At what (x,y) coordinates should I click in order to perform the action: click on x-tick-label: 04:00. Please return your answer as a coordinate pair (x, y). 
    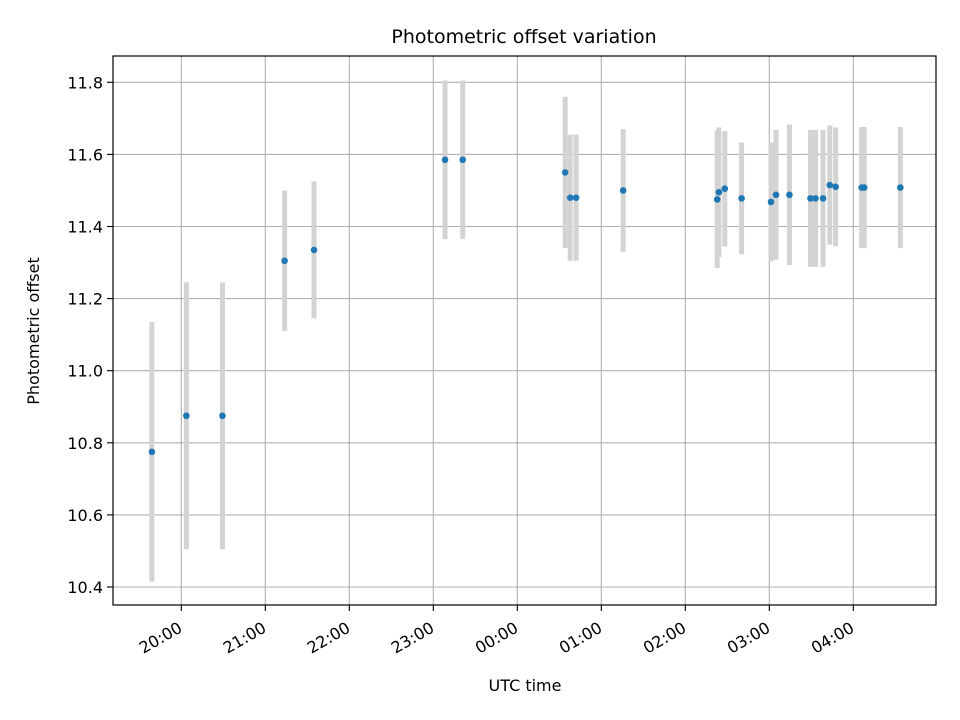
    Looking at the image, I should click on (832, 638).